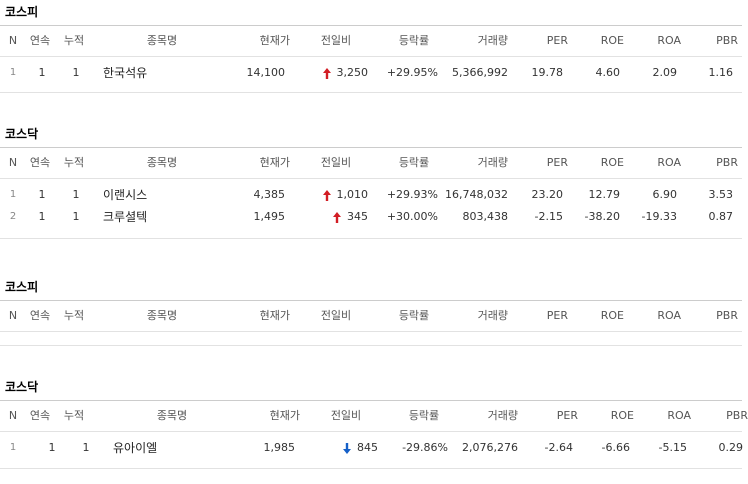 This screenshot has width=748, height=484. Describe the element at coordinates (547, 194) in the screenshot. I see `cell-per: 23.20` at that location.